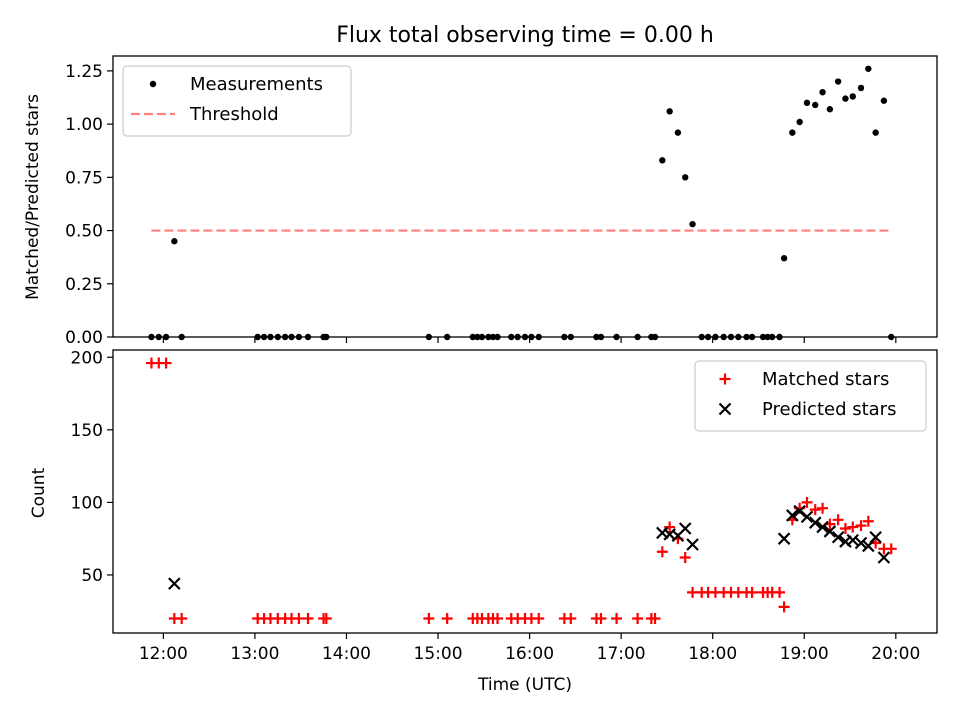 This screenshot has width=960, height=720. What do you see at coordinates (153, 84) in the screenshot?
I see `legend-swatch-measurements` at bounding box center [153, 84].